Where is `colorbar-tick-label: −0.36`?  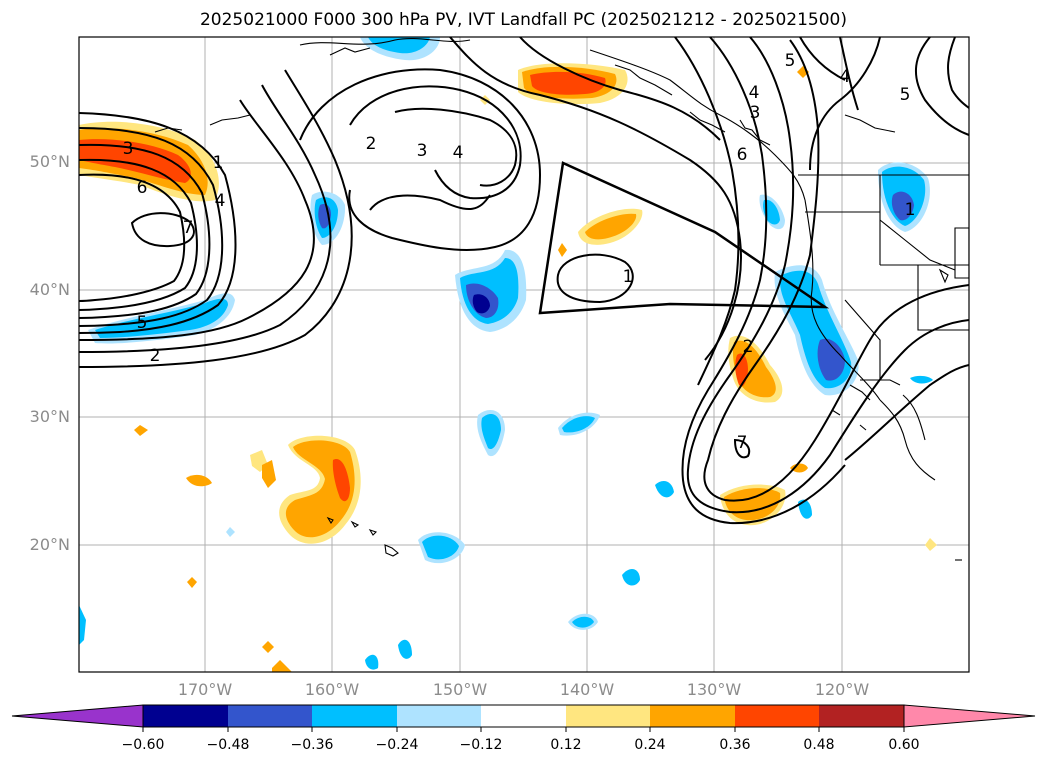
colorbar-tick-label: −0.36 is located at coordinates (312, 745).